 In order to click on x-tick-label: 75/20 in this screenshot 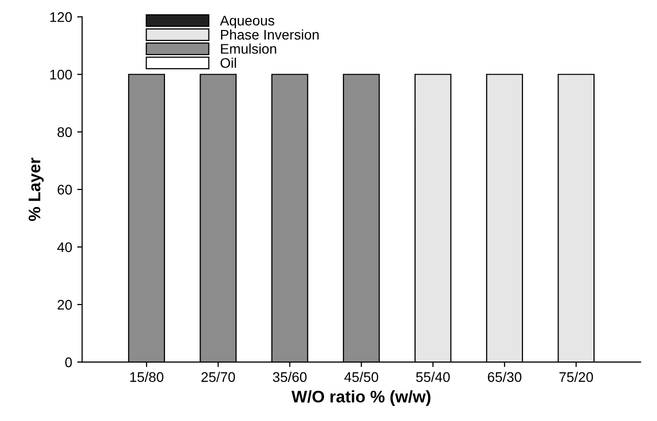, I will do `click(576, 377)`.